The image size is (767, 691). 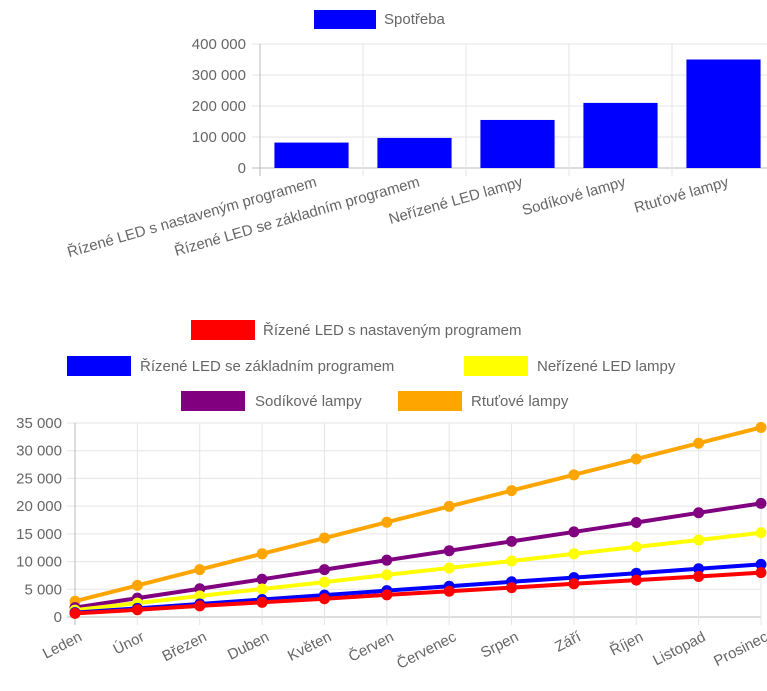 What do you see at coordinates (499, 644) in the screenshot?
I see `x-tick-label: Srpen` at bounding box center [499, 644].